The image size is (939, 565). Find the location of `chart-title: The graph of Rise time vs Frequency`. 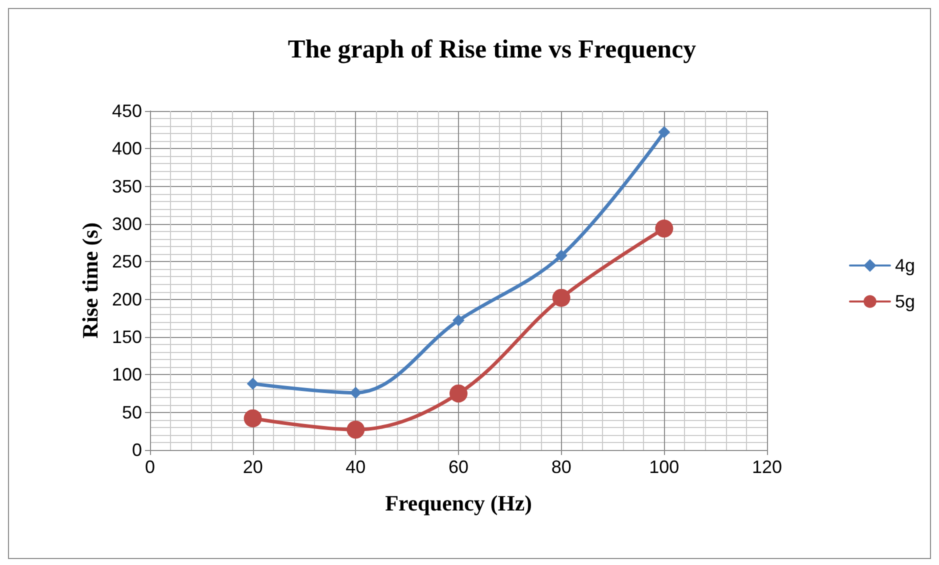

chart-title: The graph of Rise time vs Frequency is located at coordinates (492, 49).